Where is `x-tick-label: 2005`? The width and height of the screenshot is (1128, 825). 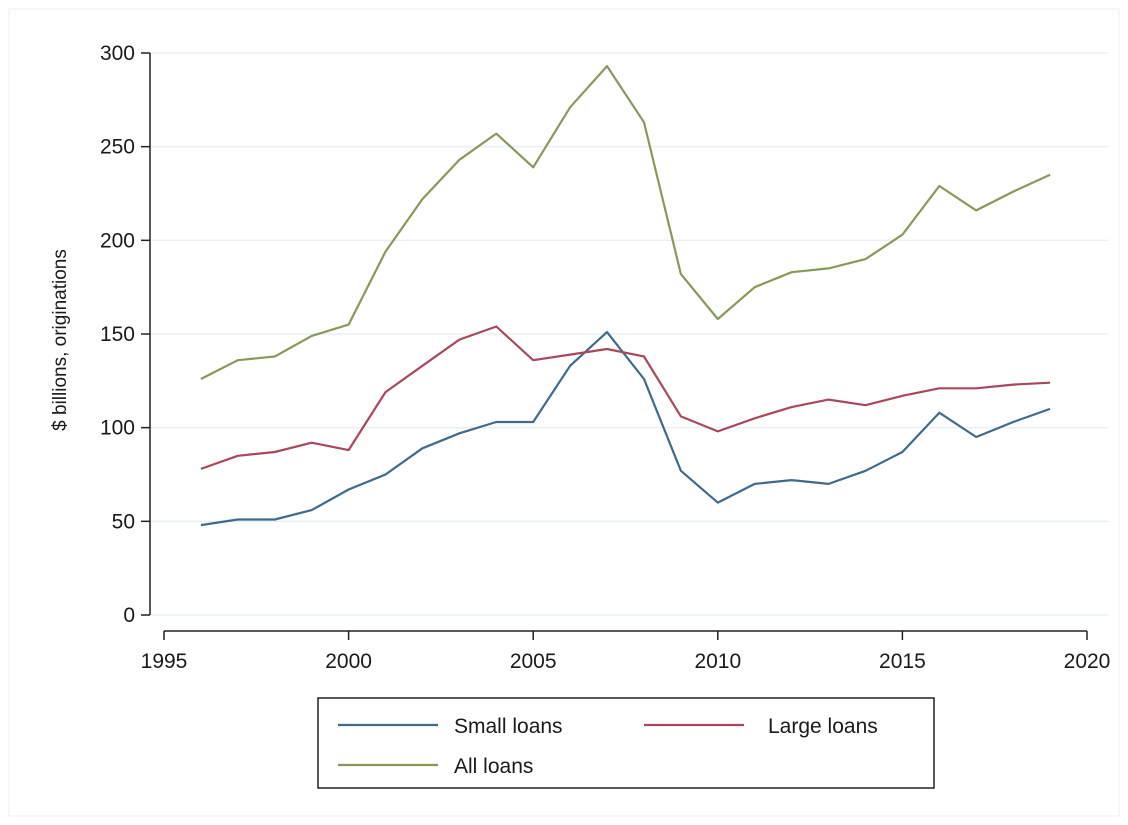
x-tick-label: 2005 is located at coordinates (533, 661).